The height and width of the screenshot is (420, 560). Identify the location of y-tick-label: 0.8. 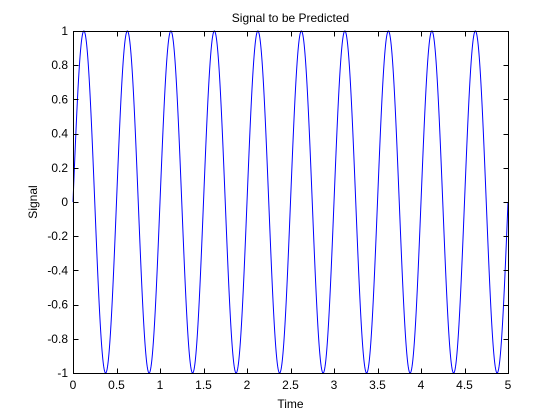
(59, 65).